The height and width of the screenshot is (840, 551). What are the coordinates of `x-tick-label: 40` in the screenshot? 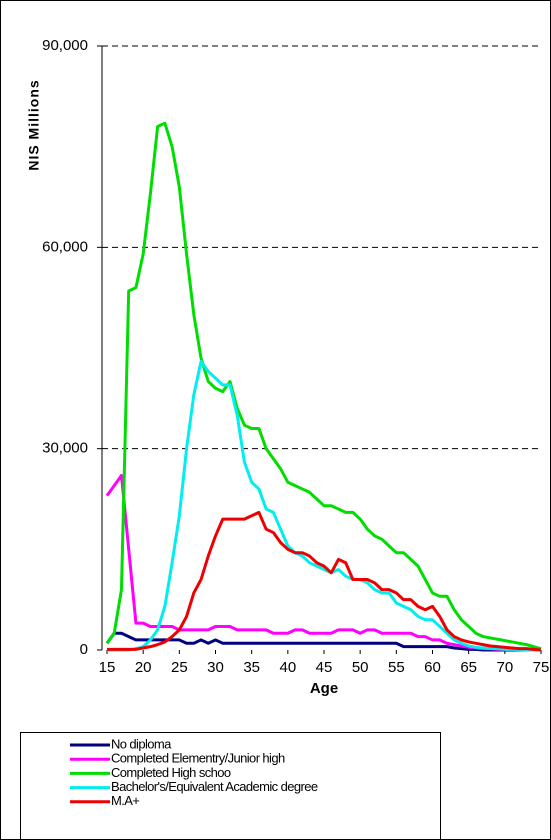 It's located at (287, 667).